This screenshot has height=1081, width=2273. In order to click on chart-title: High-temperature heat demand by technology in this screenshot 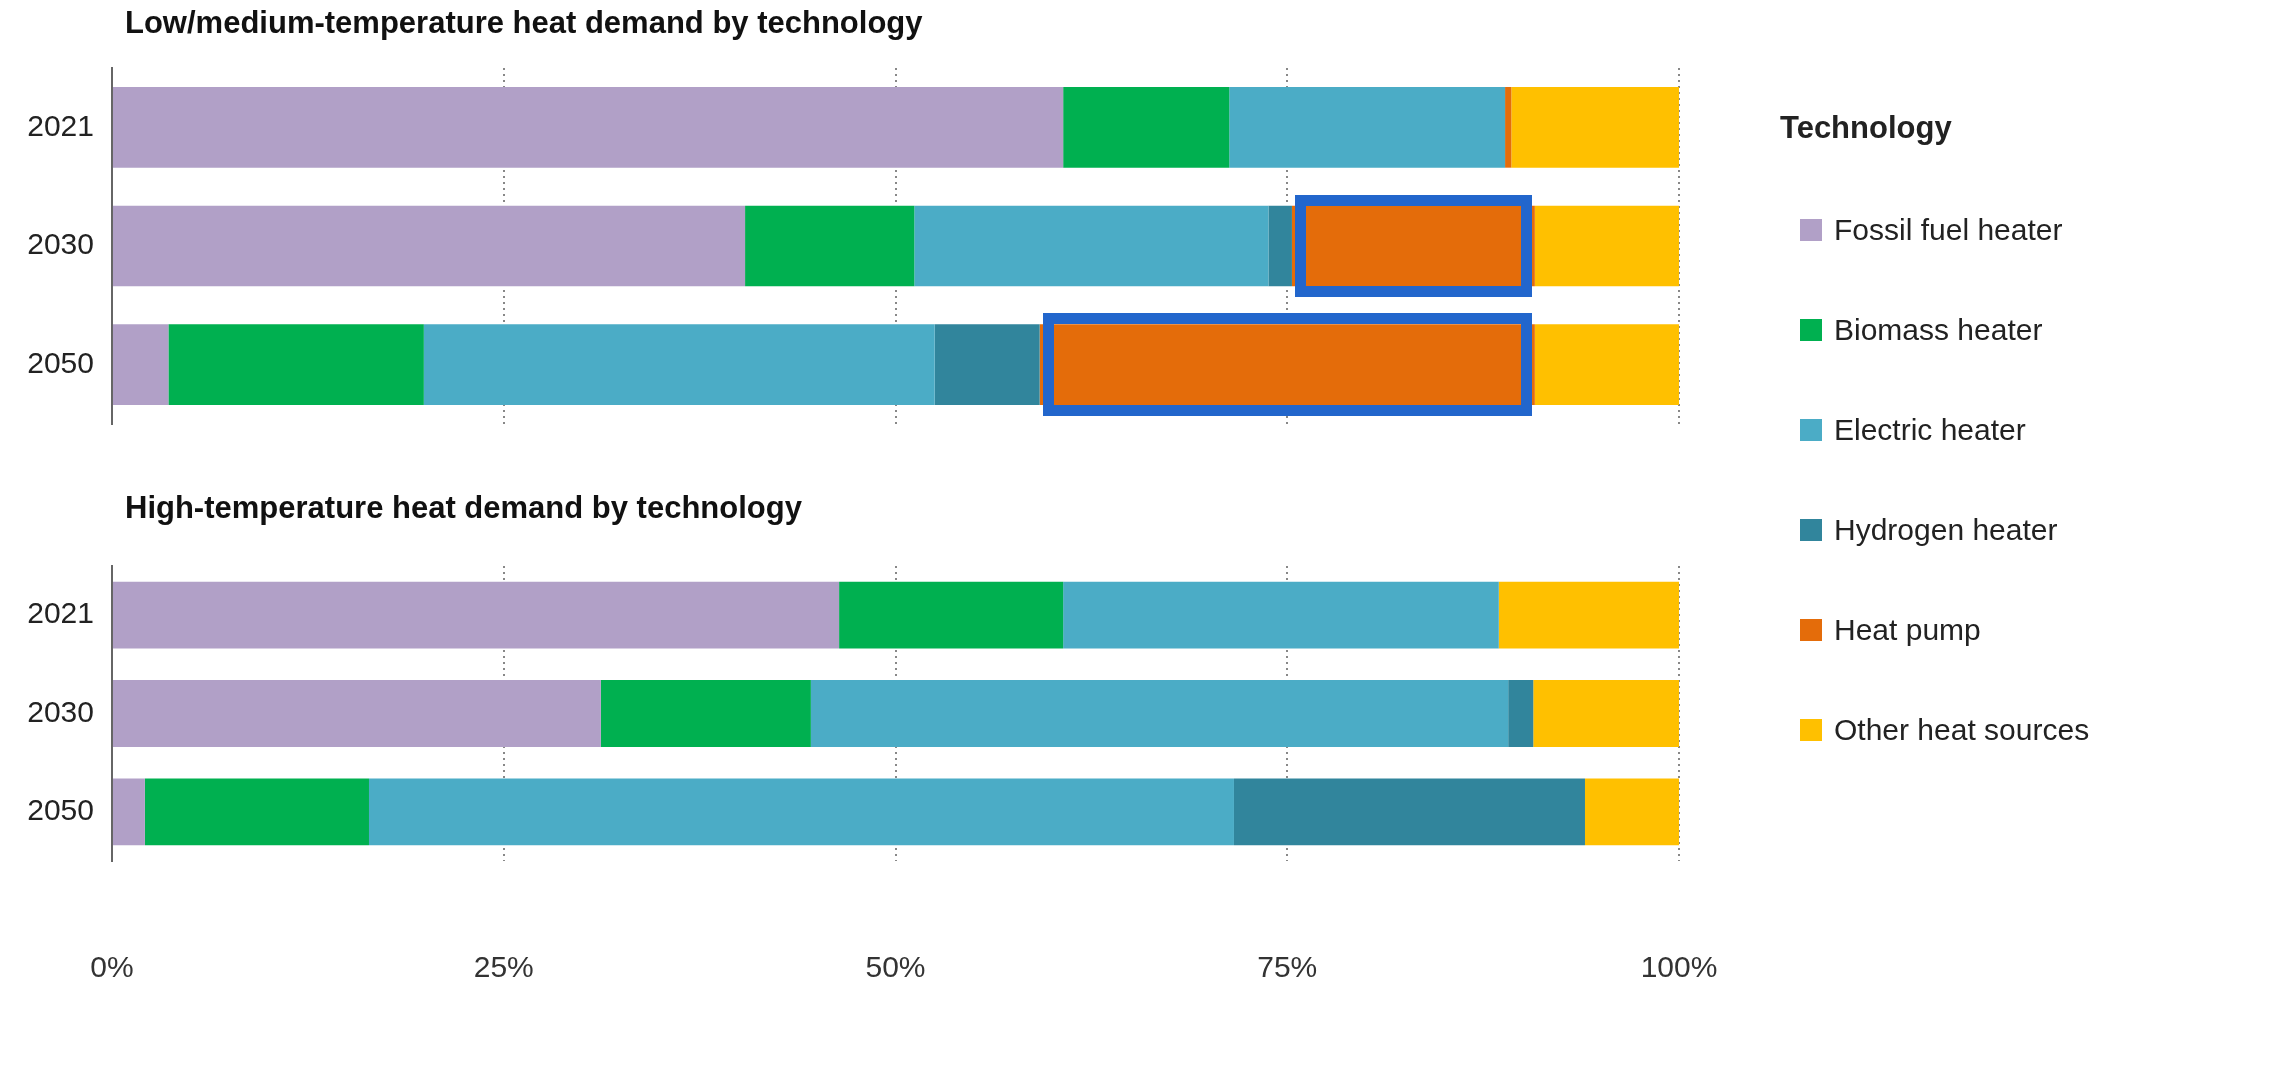, I will do `click(463, 508)`.